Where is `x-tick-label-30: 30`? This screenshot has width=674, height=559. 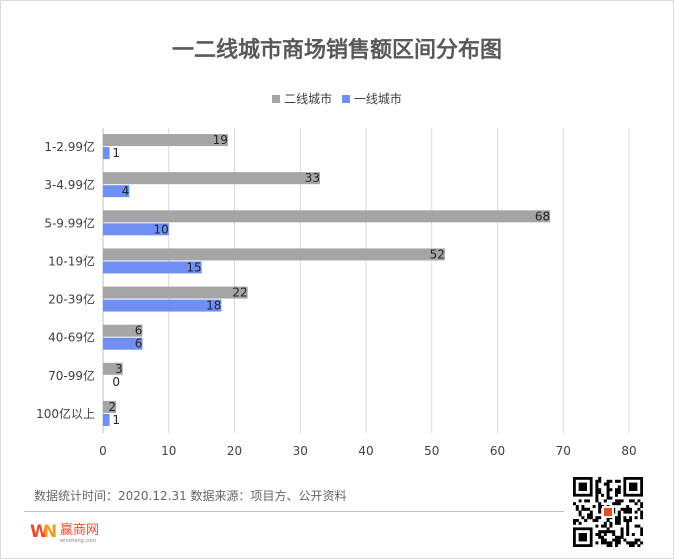
x-tick-label-30: 30 is located at coordinates (300, 451).